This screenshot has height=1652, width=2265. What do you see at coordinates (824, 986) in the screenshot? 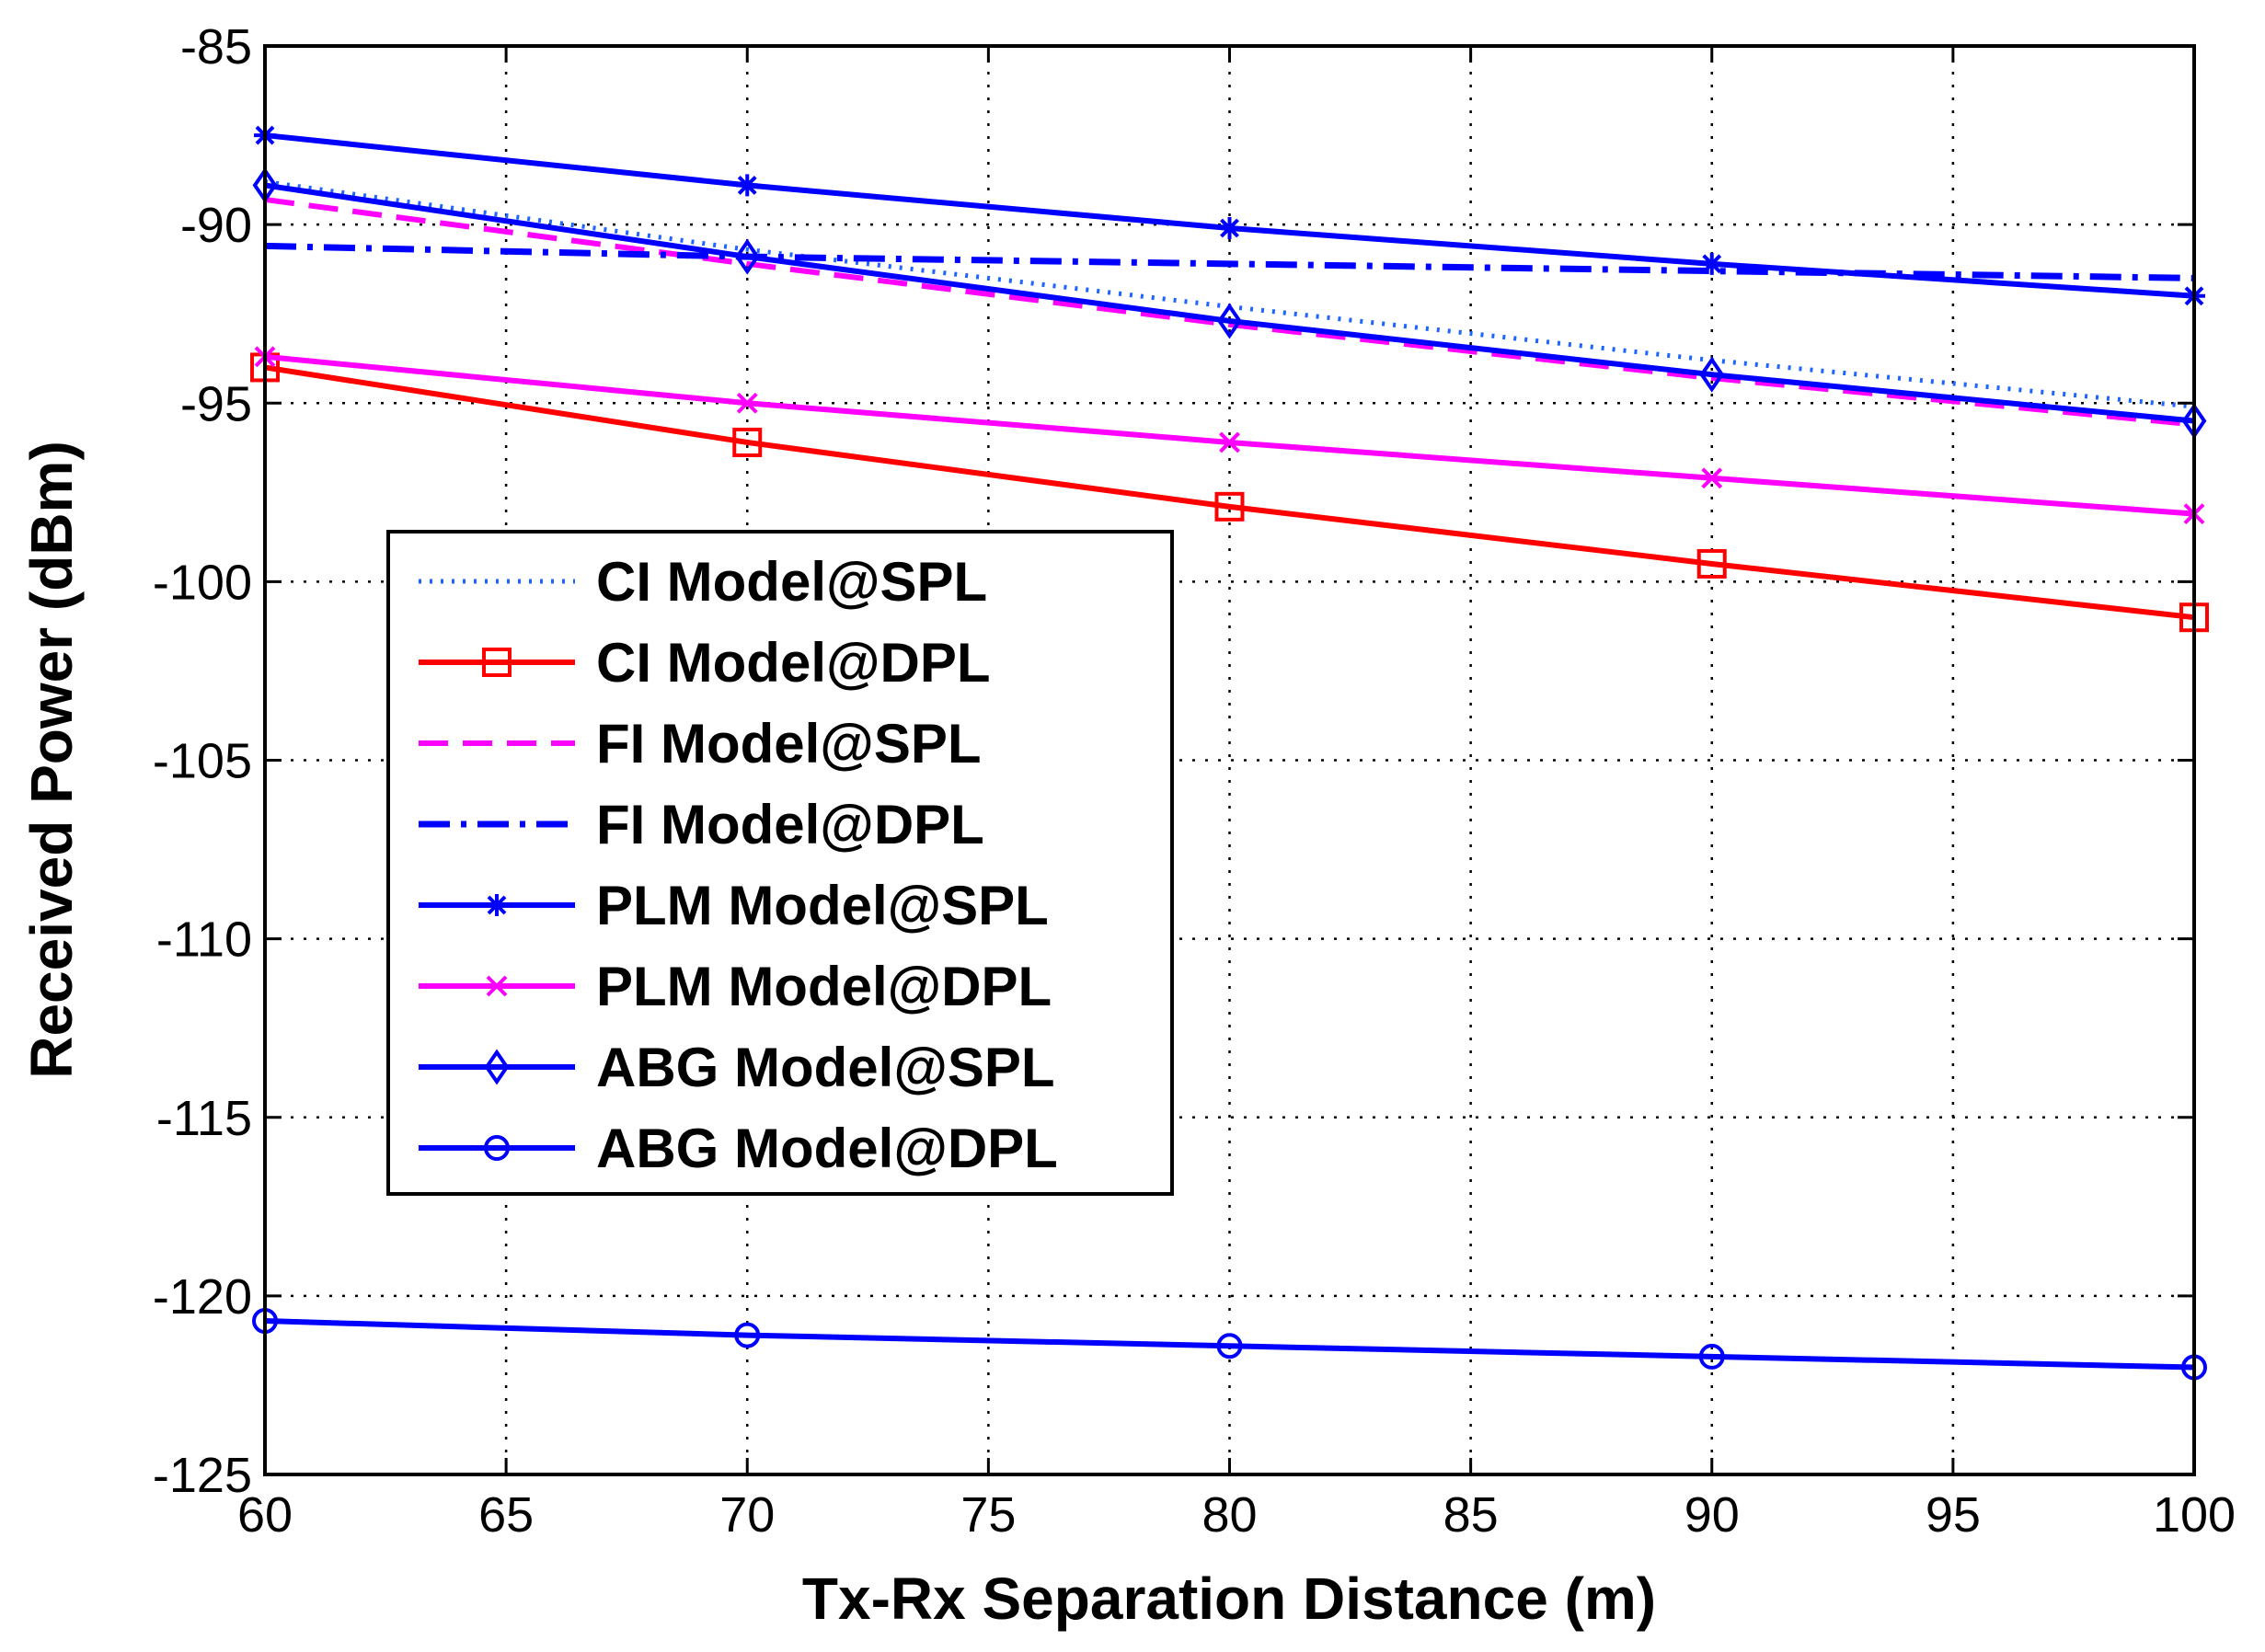
I see `legend-label: PLM Model@DPL` at bounding box center [824, 986].